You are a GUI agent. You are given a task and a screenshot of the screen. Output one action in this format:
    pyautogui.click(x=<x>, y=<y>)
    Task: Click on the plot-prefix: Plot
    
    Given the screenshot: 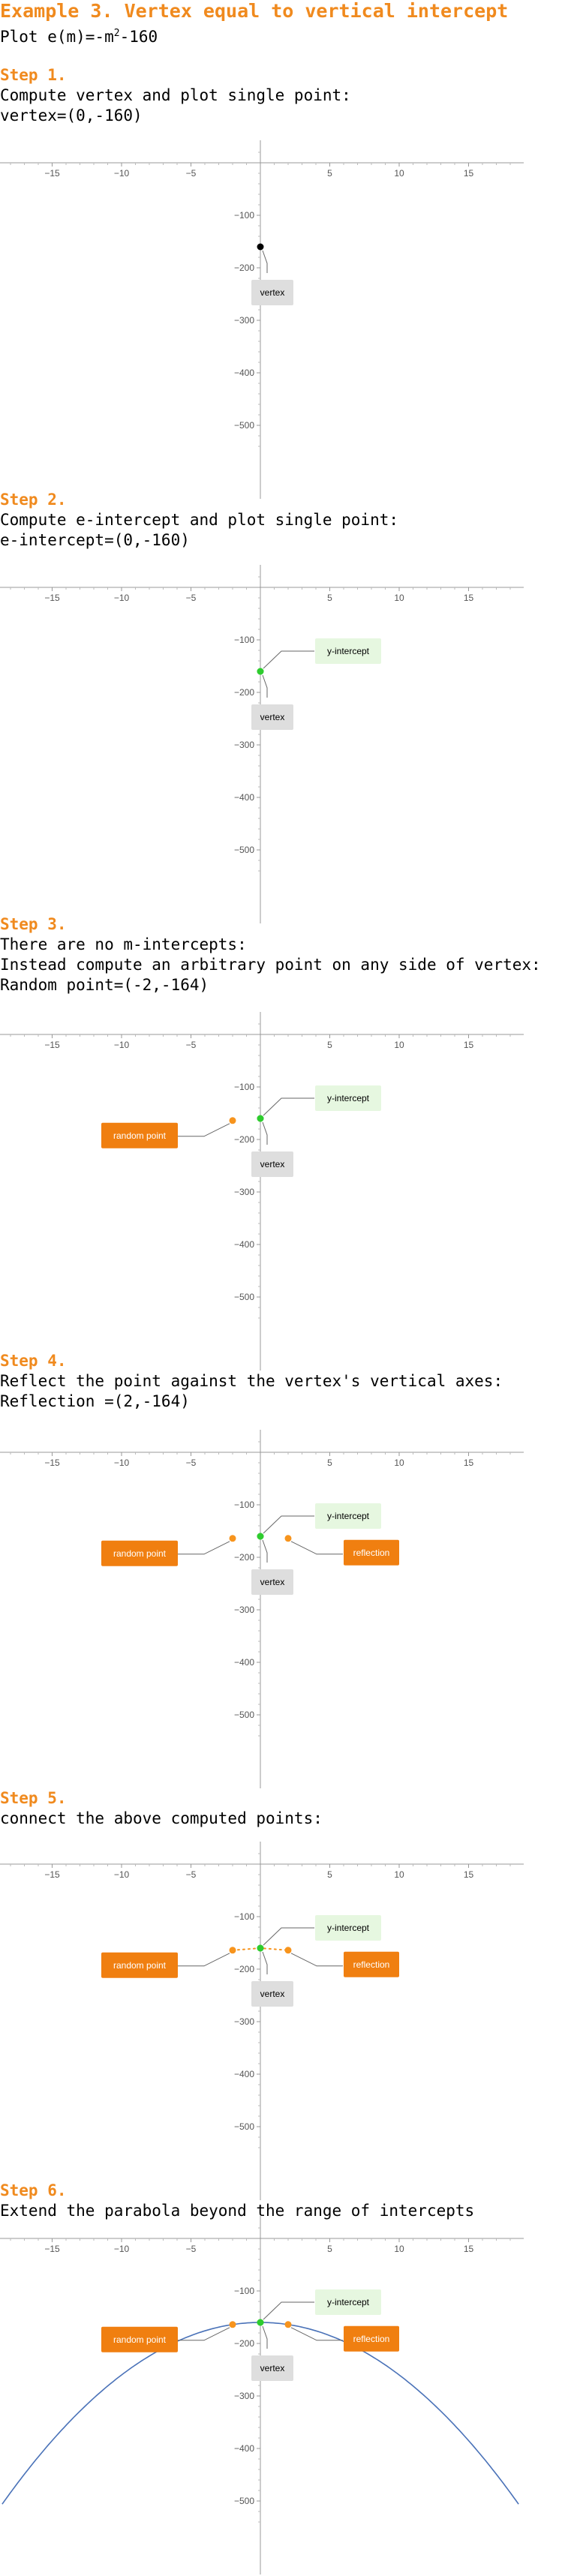 What is the action you would take?
    pyautogui.click(x=24, y=37)
    